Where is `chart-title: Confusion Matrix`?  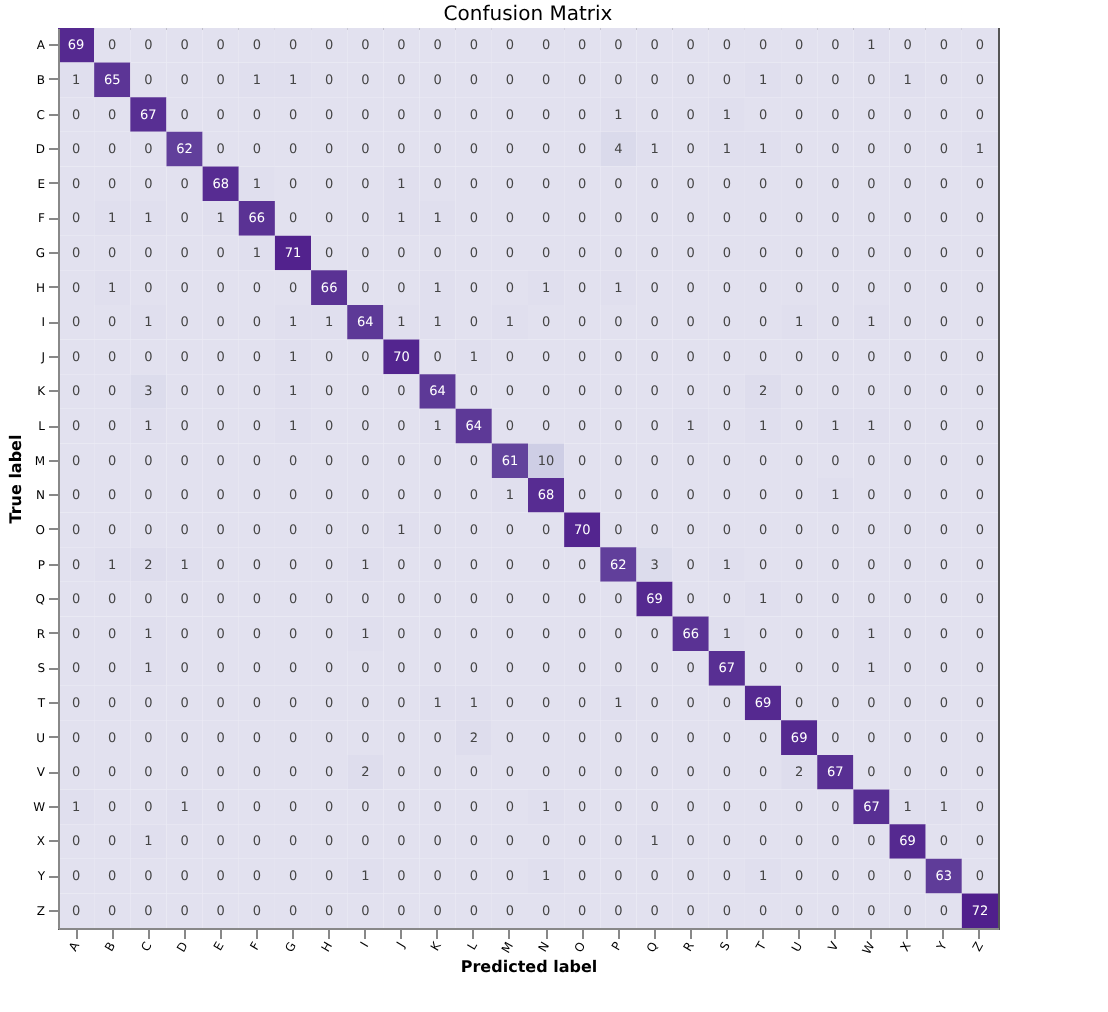 chart-title: Confusion Matrix is located at coordinates (528, 15).